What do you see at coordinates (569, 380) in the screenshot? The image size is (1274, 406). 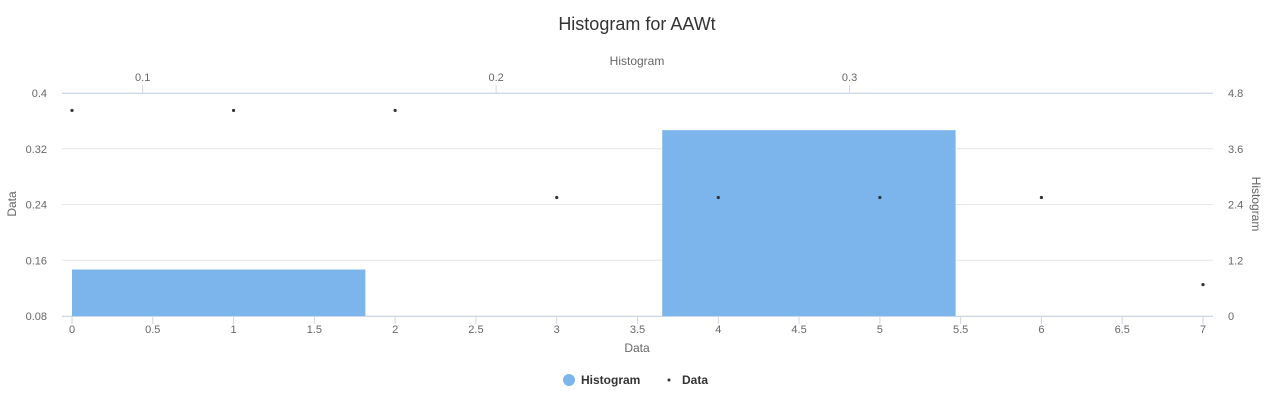 I see `legend-histogram-marker` at bounding box center [569, 380].